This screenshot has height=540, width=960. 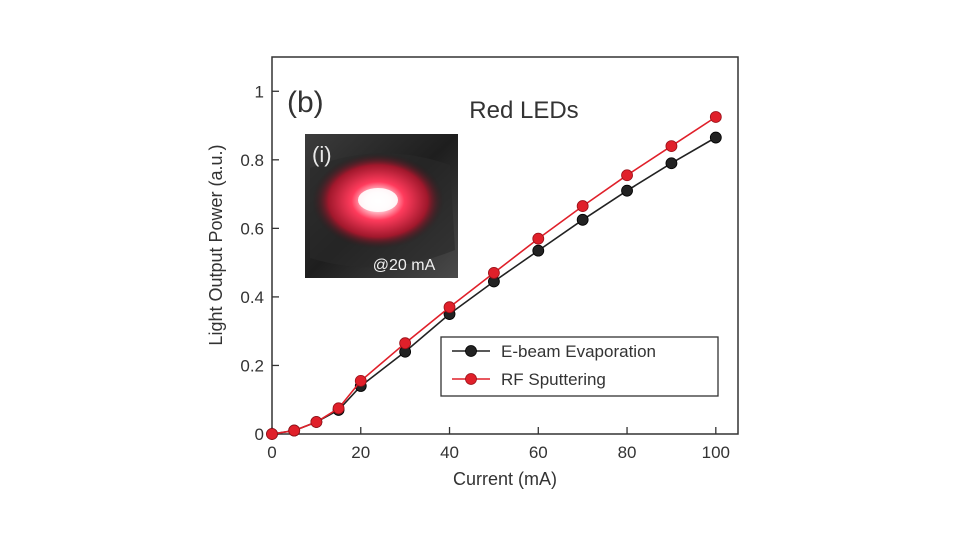 I want to click on inset-label: (i), so click(x=322, y=154).